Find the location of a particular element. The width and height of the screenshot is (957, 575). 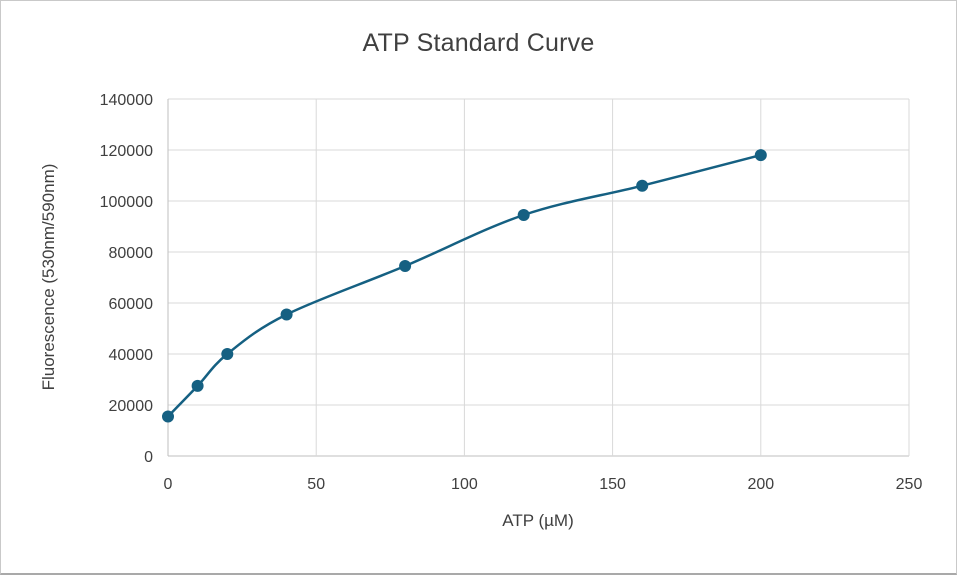

y-tick-label: 100000 is located at coordinates (126, 202).